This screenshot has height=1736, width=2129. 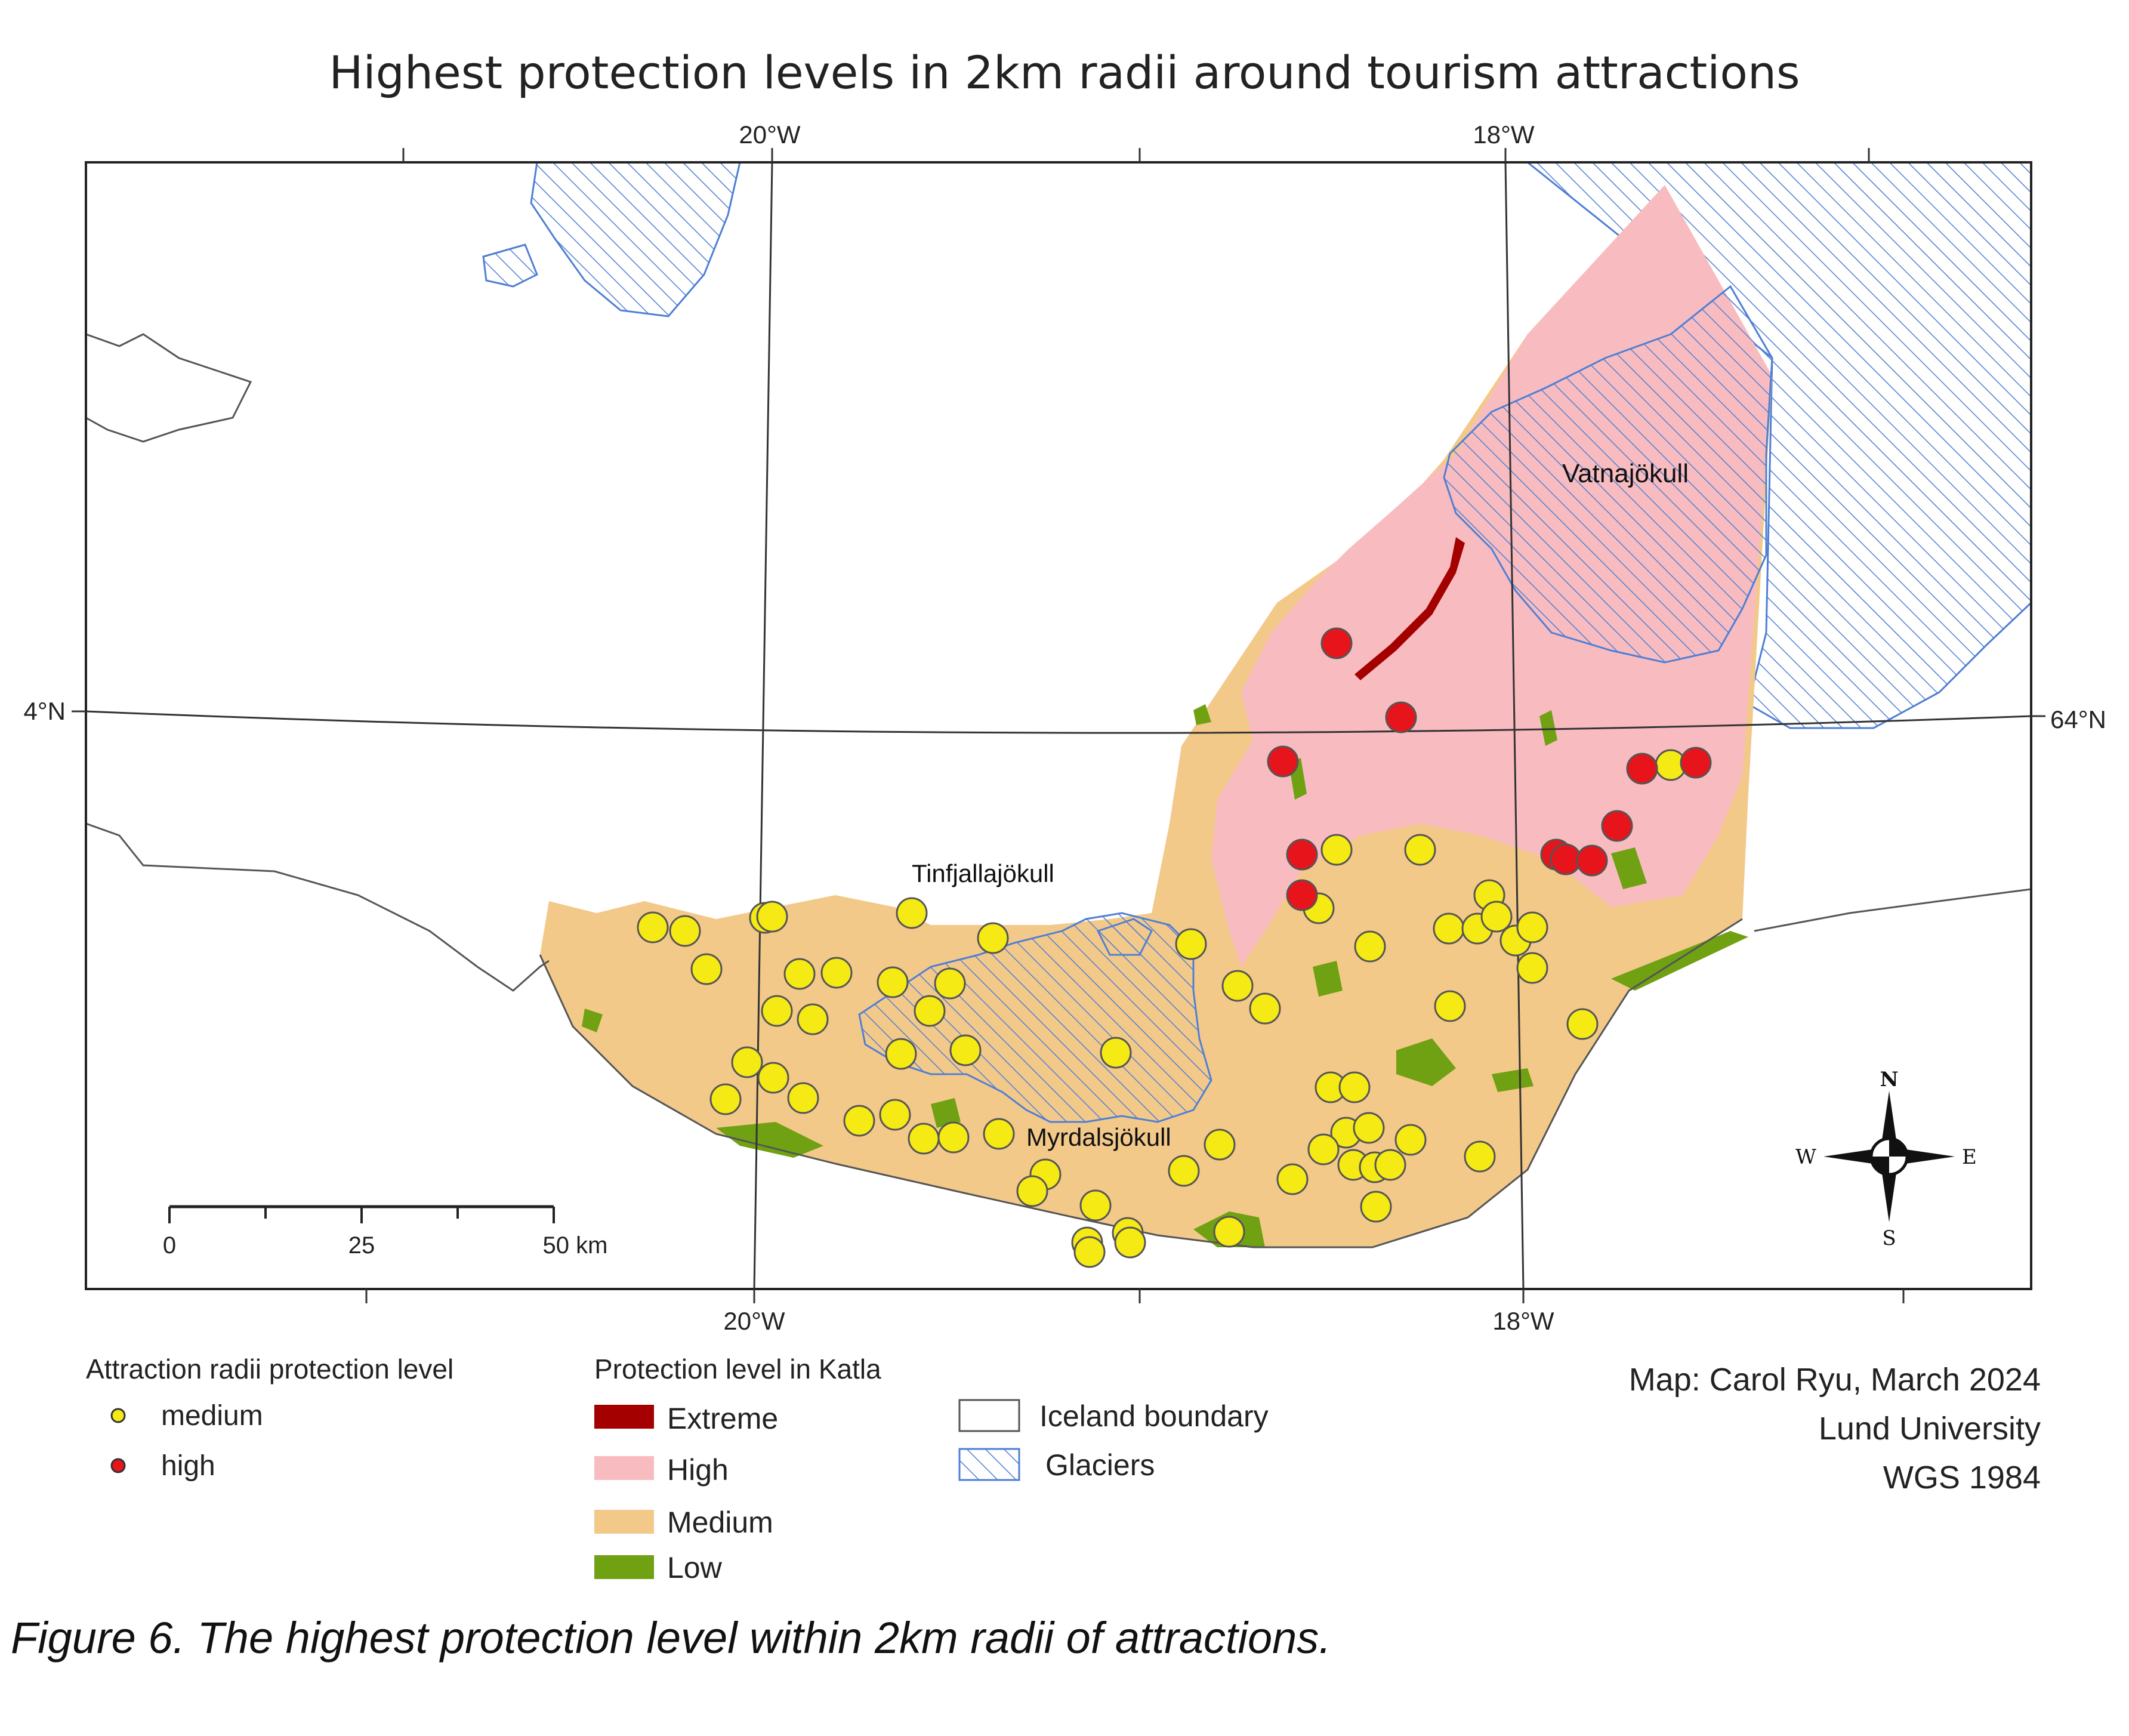 I want to click on east-label: E, so click(x=1970, y=1157).